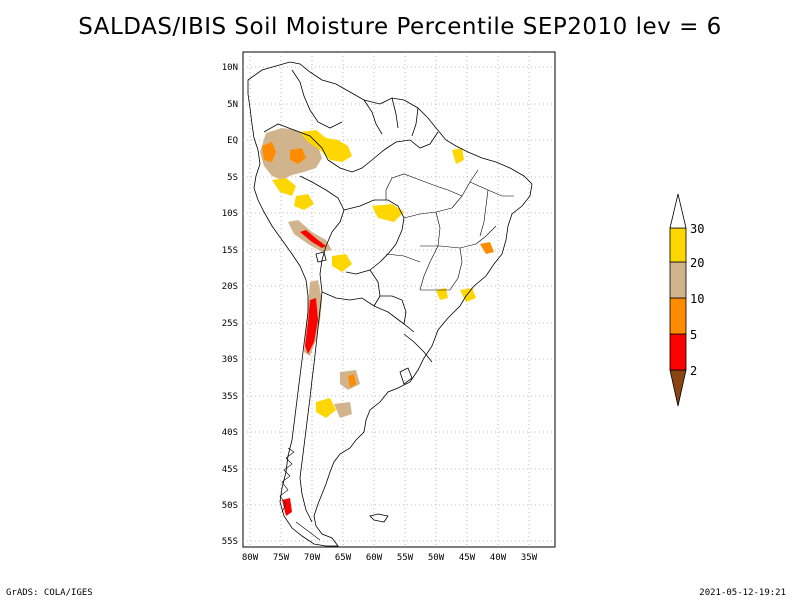 This screenshot has height=600, width=800. I want to click on lon-label: 70W, so click(312, 558).